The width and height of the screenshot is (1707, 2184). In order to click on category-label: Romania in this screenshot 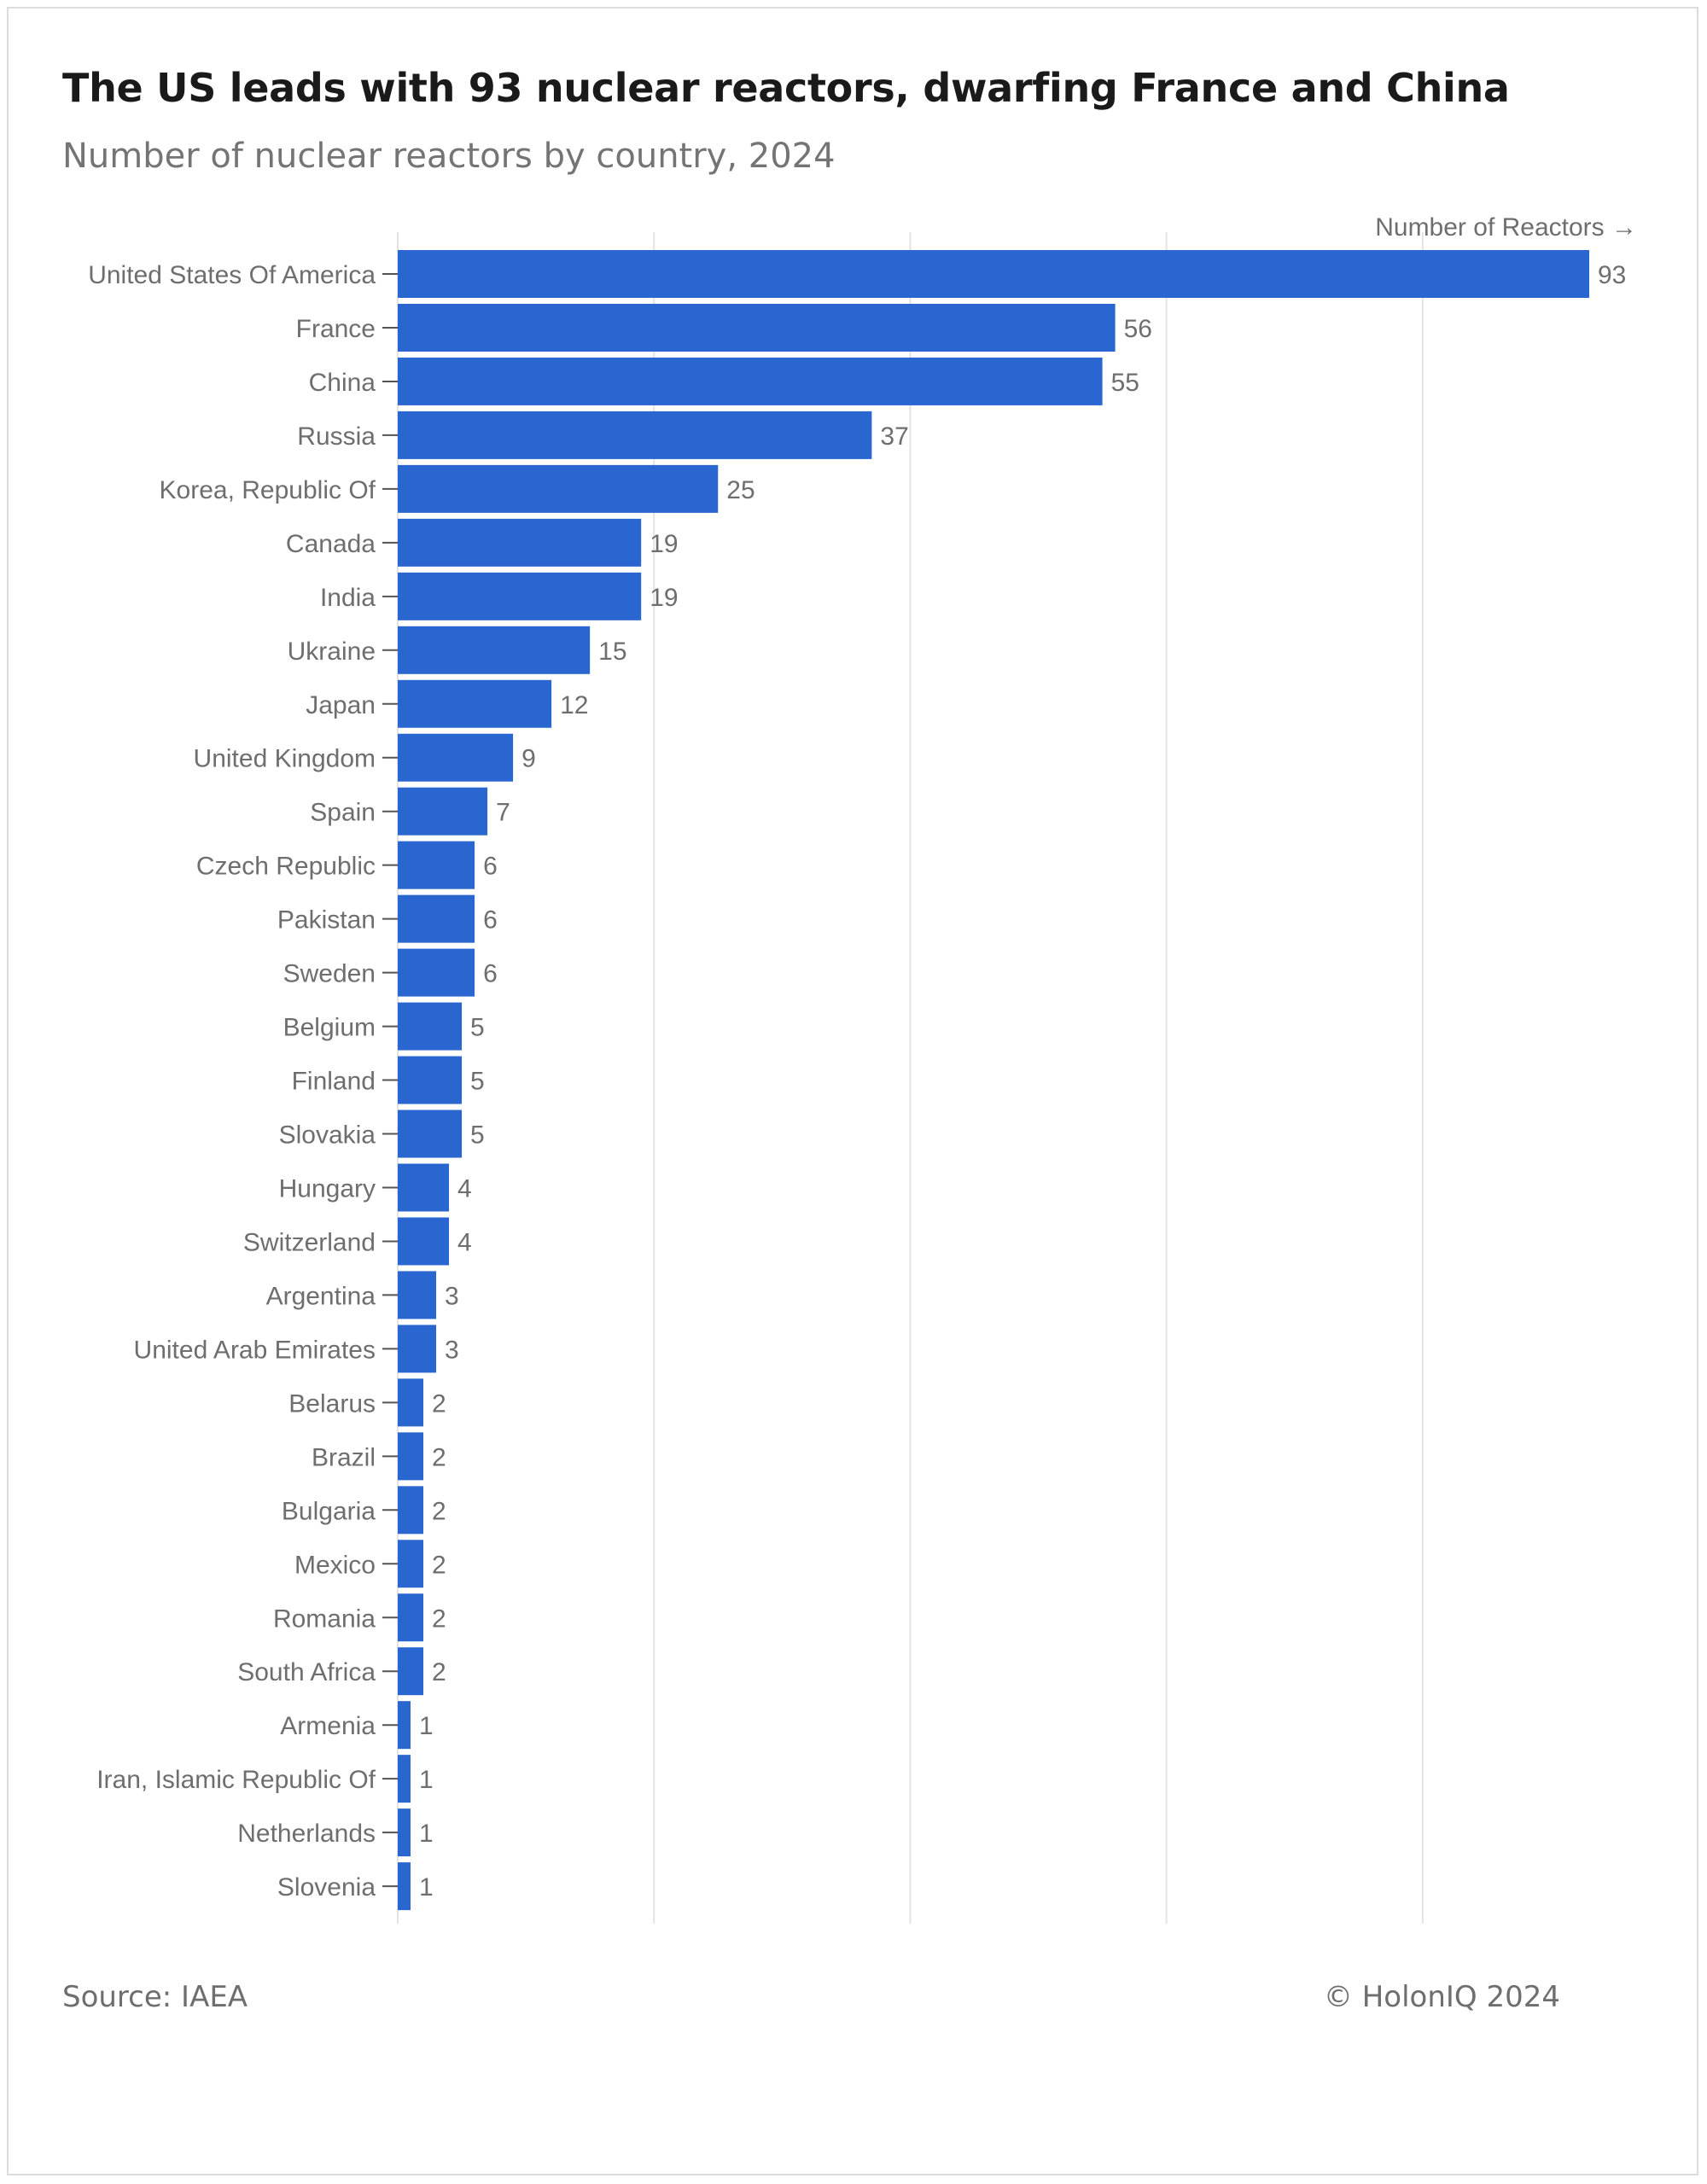, I will do `click(324, 1619)`.